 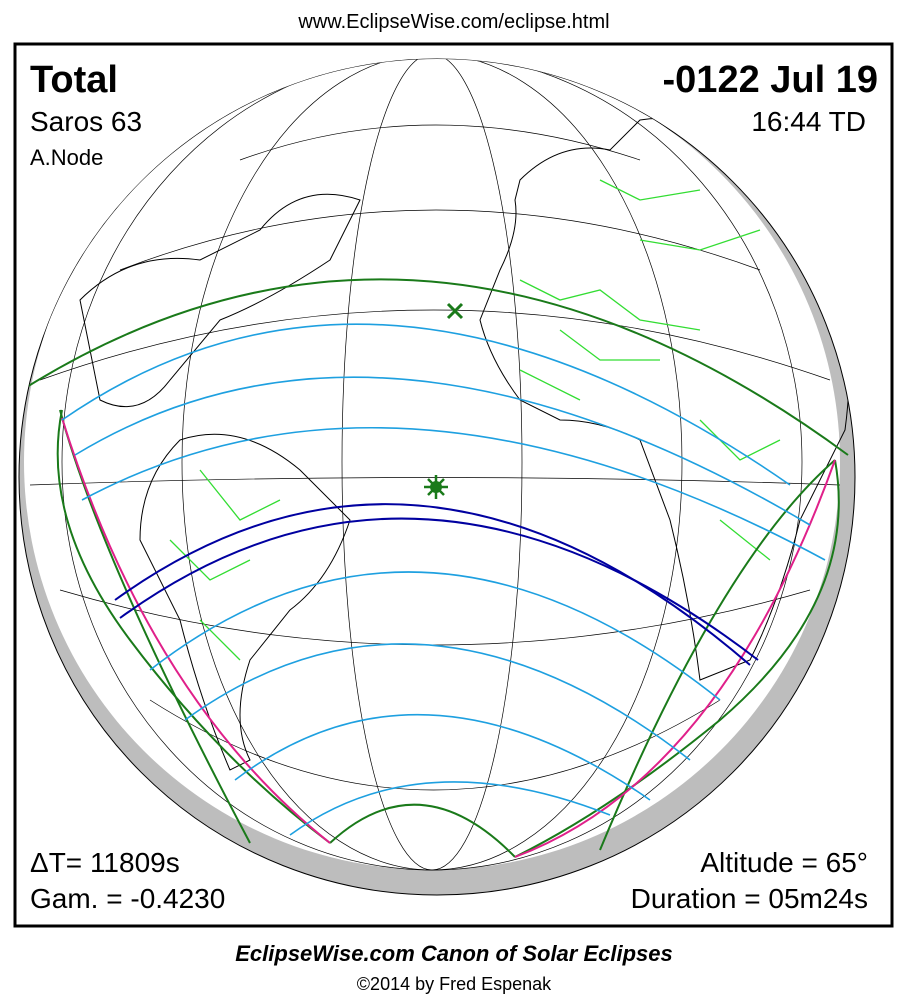 What do you see at coordinates (453, 22) in the screenshot?
I see `url: www.EclipseWise.com/eclipse.html` at bounding box center [453, 22].